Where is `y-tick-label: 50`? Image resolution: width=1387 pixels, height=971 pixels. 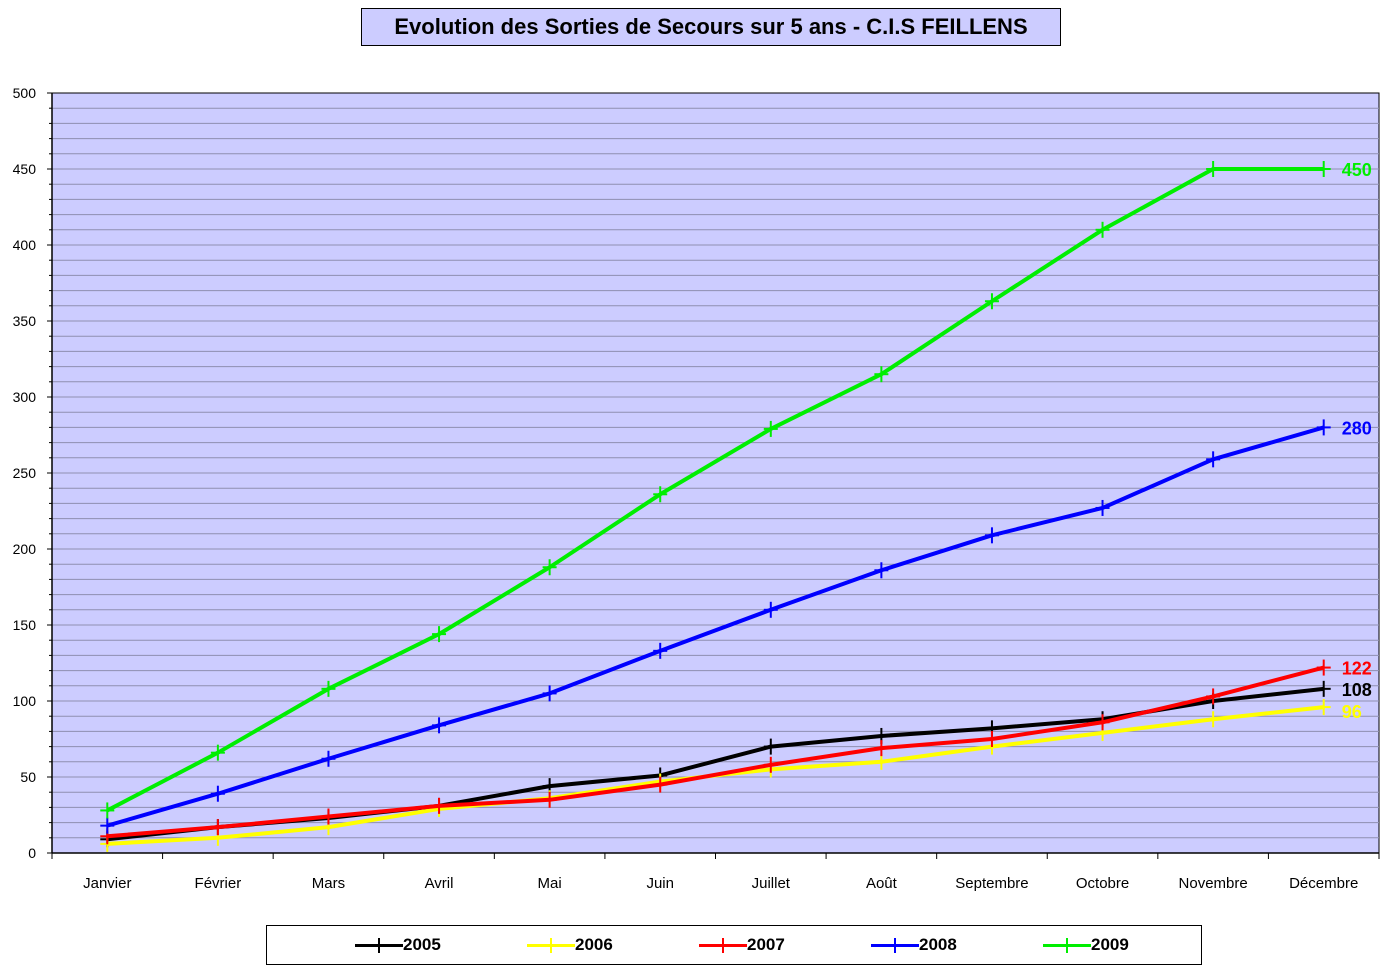 y-tick-label: 50 is located at coordinates (28, 777).